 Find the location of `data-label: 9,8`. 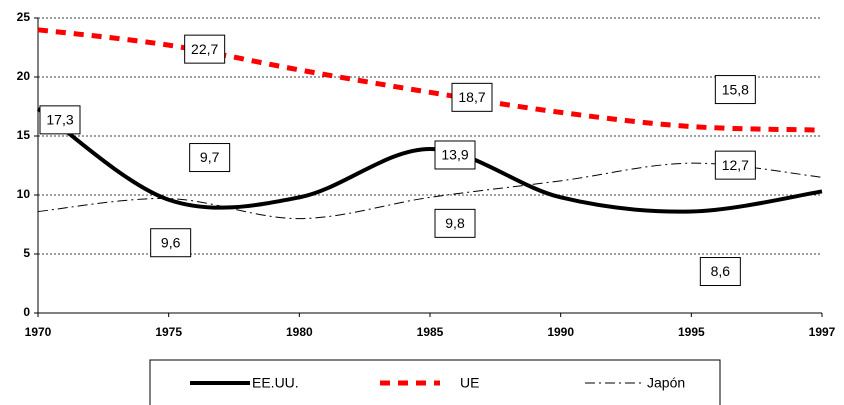

data-label: 9,8 is located at coordinates (455, 223).